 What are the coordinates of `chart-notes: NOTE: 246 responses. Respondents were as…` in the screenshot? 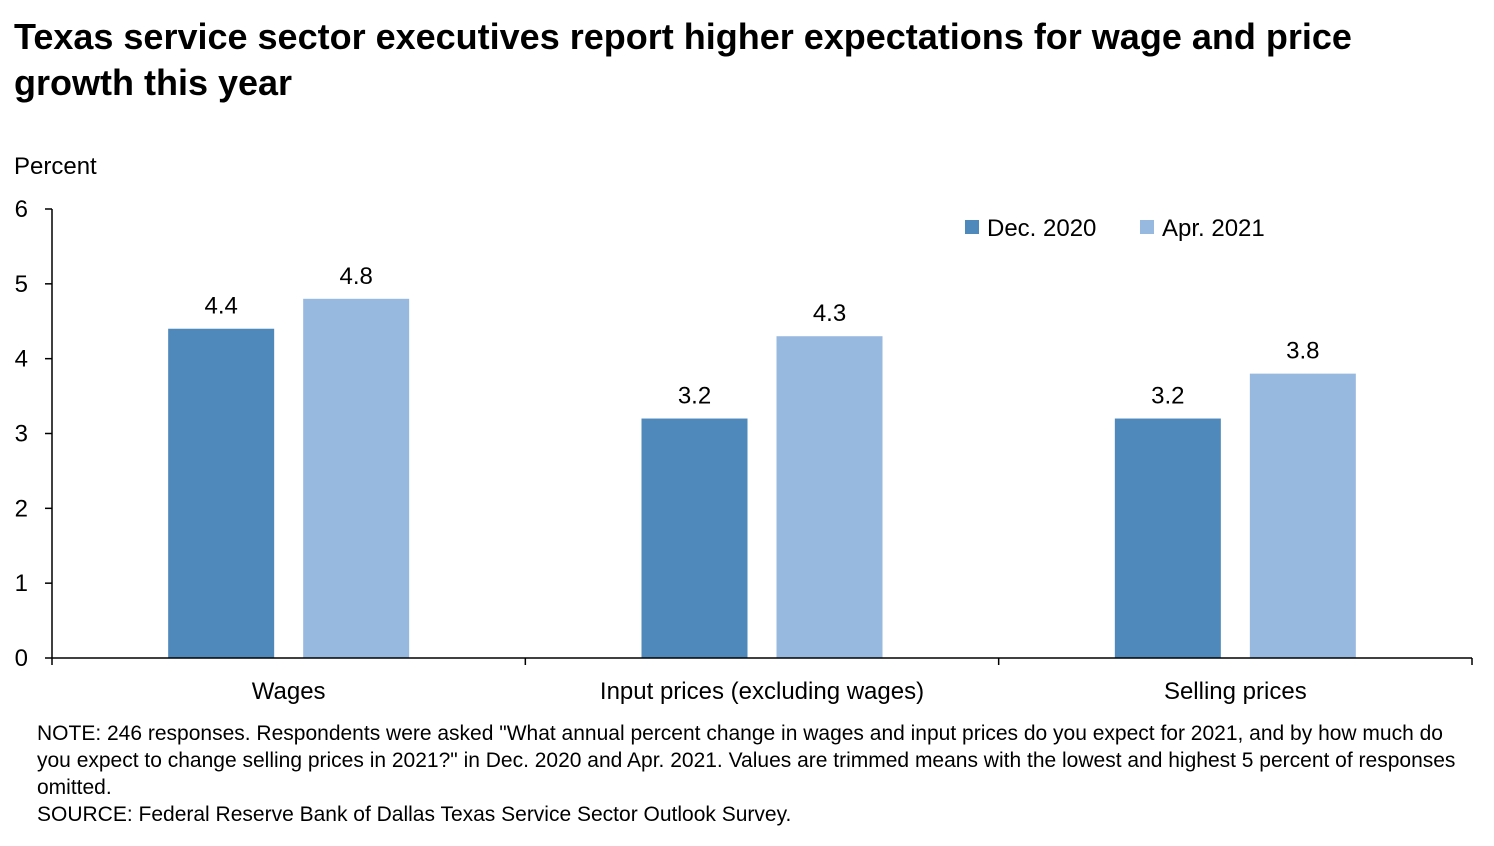 It's located at (747, 774).